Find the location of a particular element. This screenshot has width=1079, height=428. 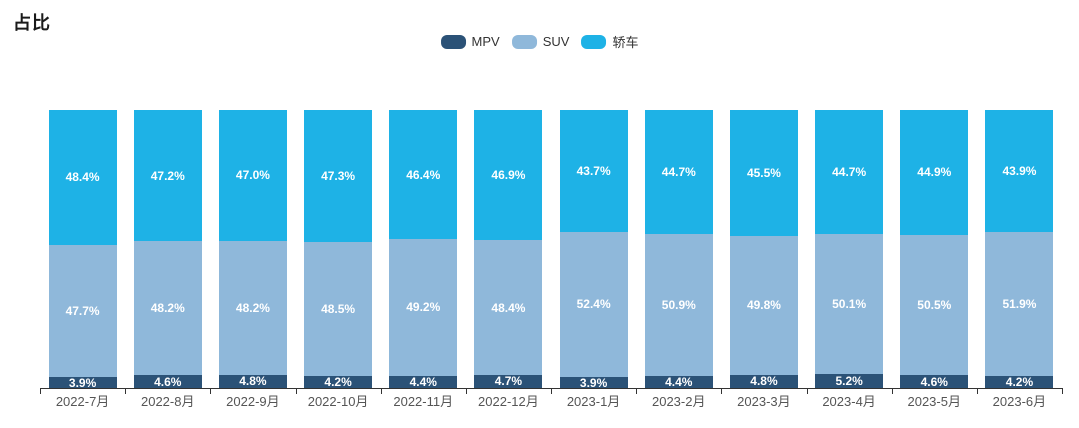

bar-segment-轿车: 47.3% is located at coordinates (338, 176).